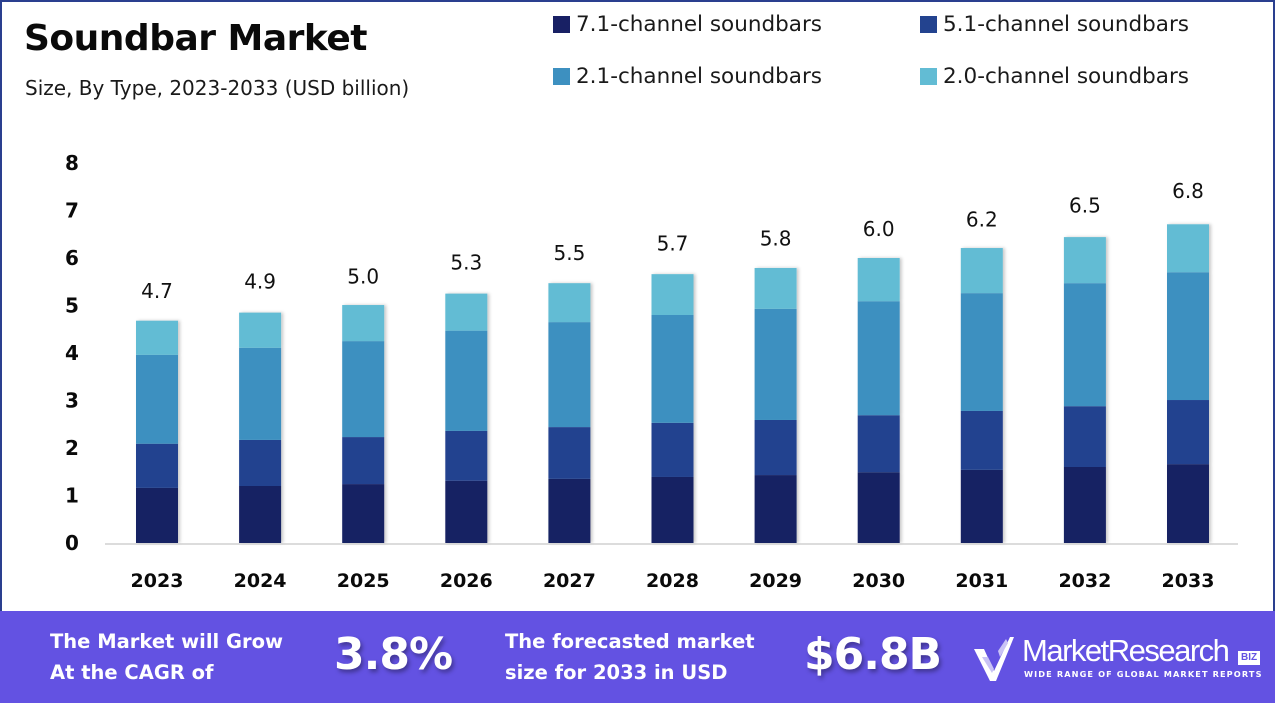  Describe the element at coordinates (878, 581) in the screenshot. I see `x-tick-label: 2030` at that location.